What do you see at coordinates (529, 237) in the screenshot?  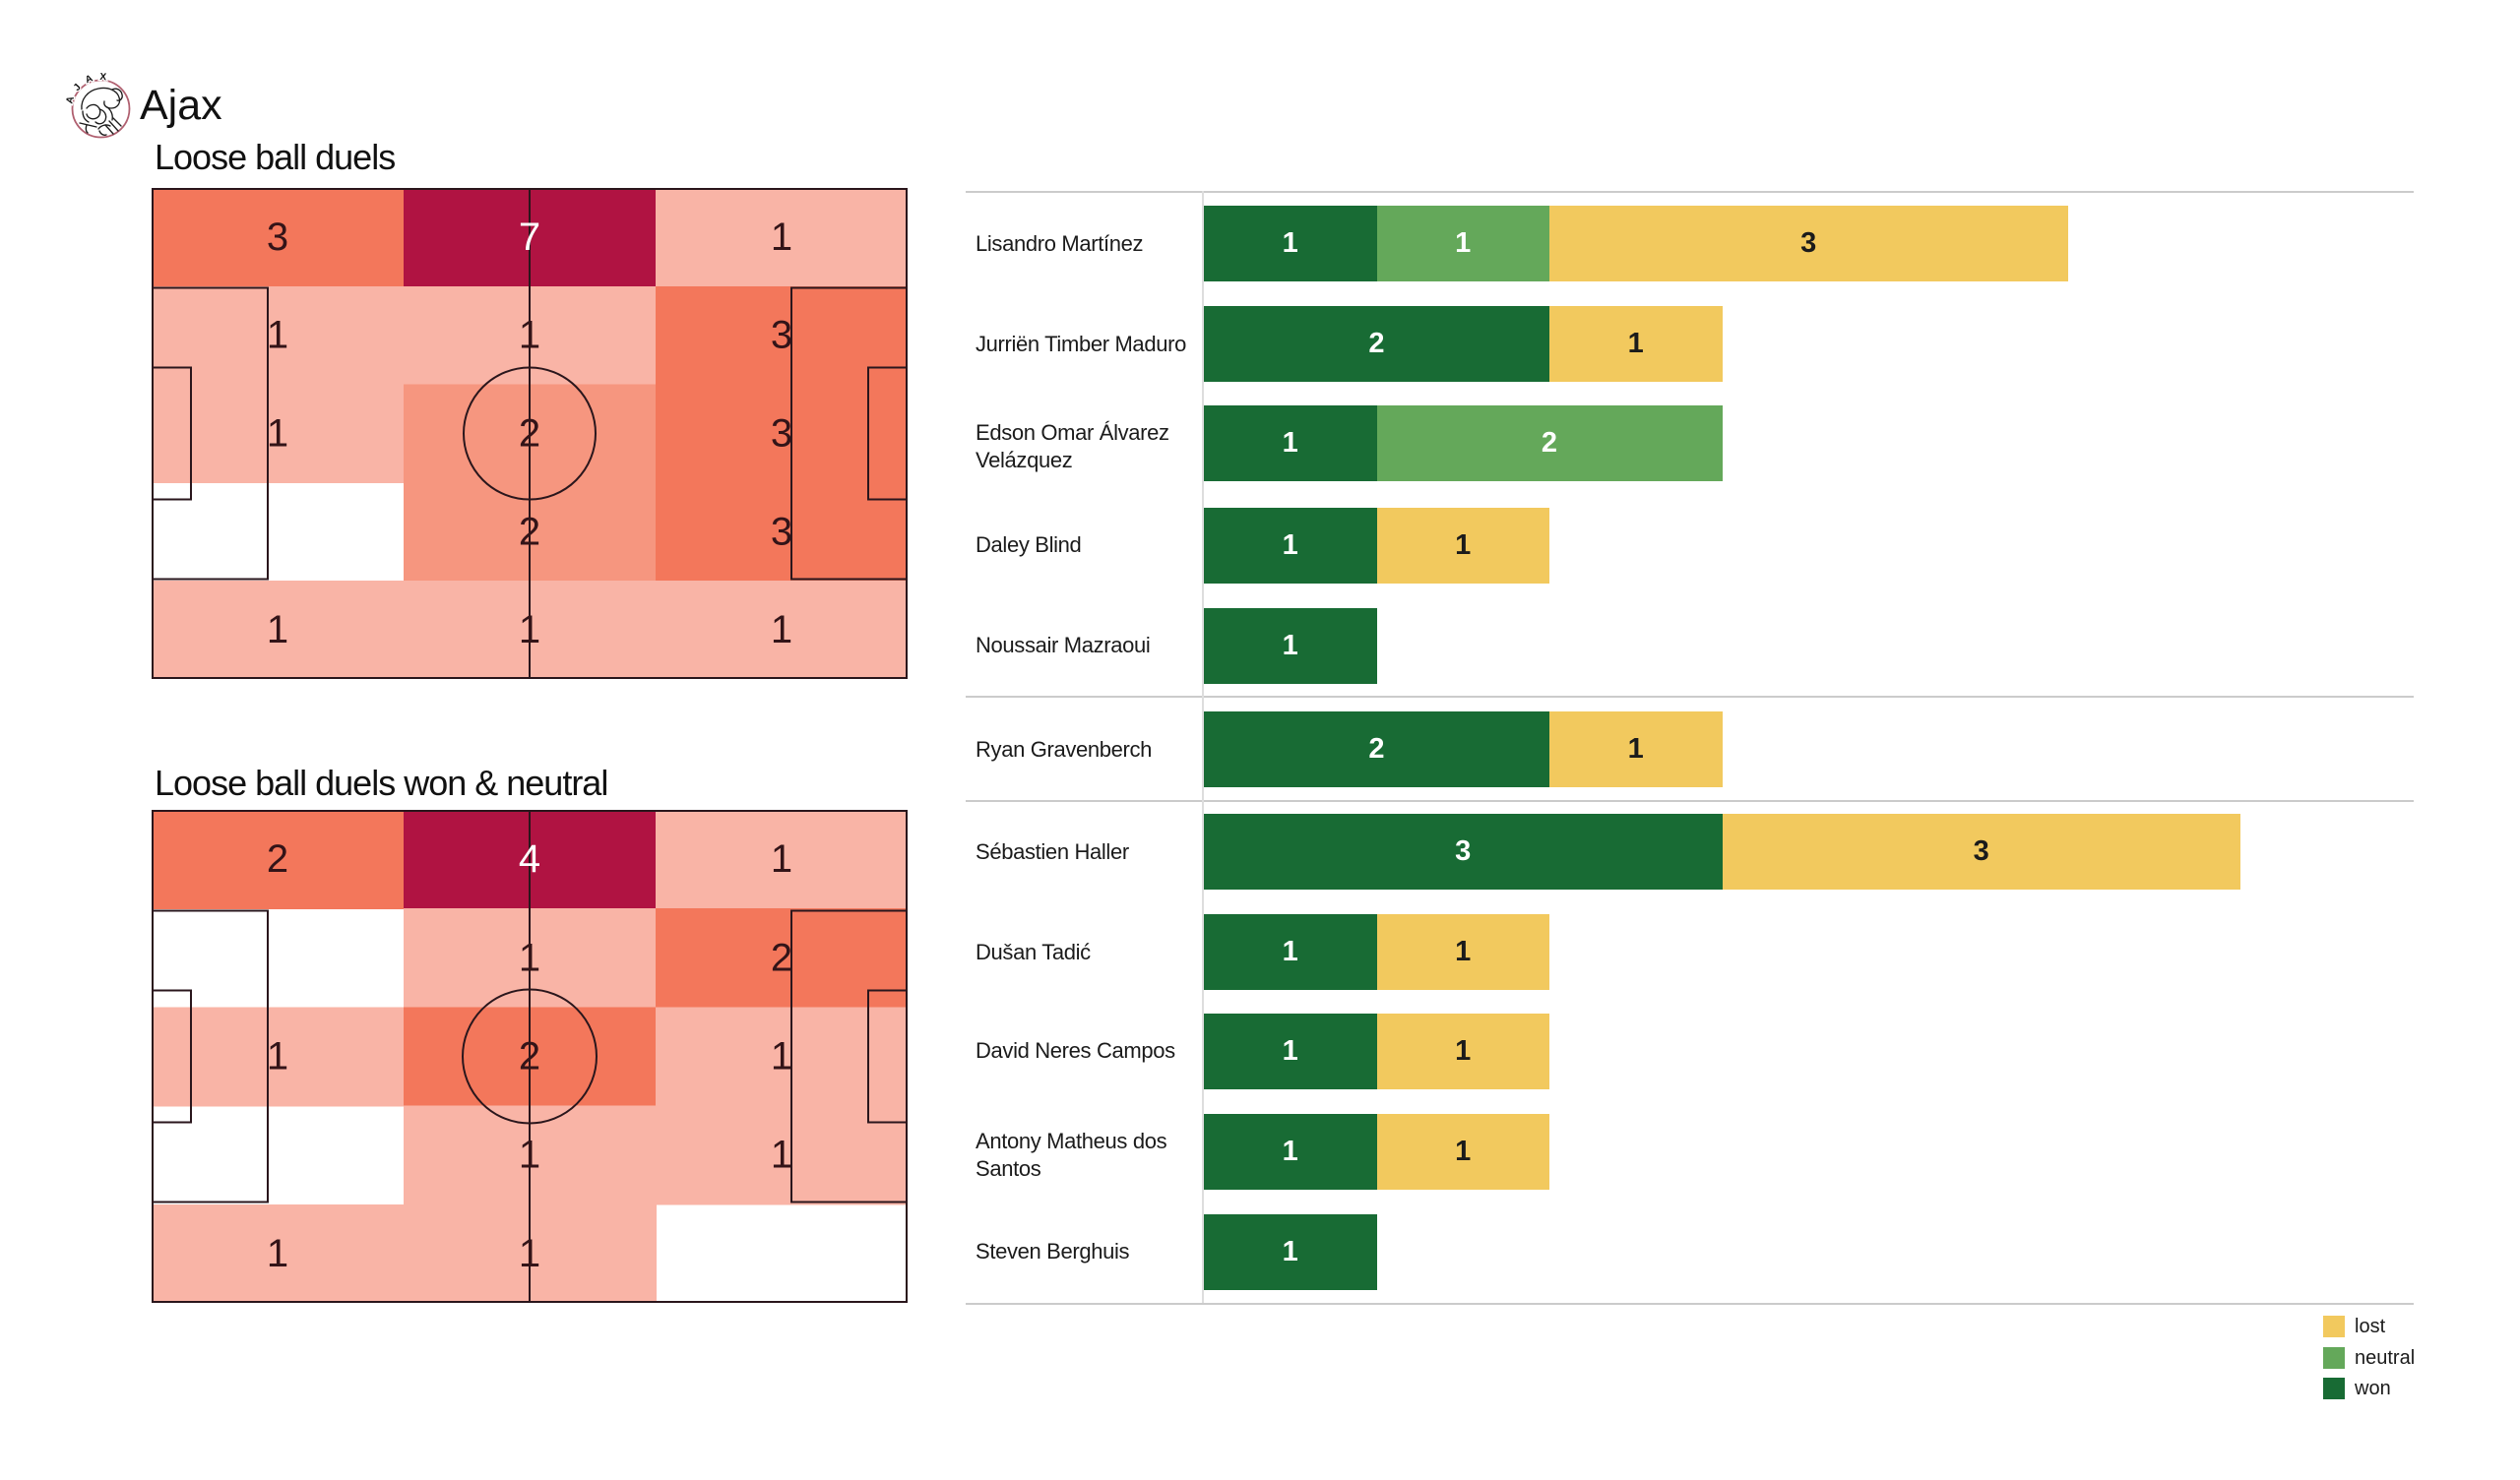 I see `svg-text: 7` at bounding box center [529, 237].